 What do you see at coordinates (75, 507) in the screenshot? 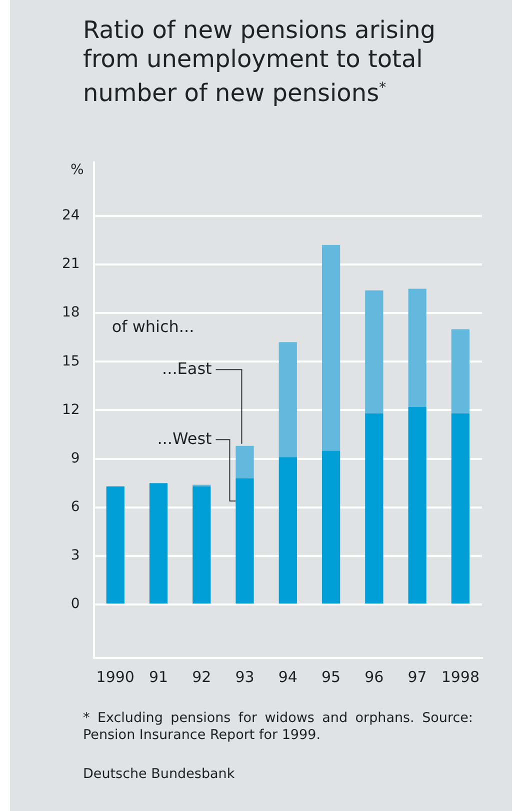
I see `y-tick-label: 6` at bounding box center [75, 507].